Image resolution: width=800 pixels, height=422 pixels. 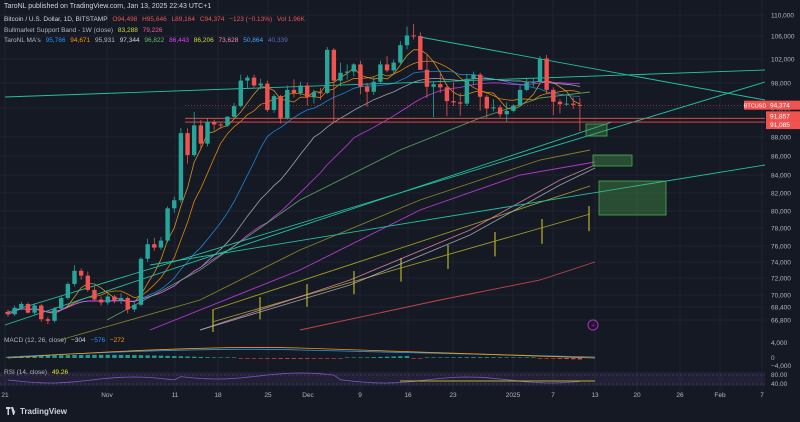 I want to click on price-tick-label: 84,000, so click(x=781, y=176).